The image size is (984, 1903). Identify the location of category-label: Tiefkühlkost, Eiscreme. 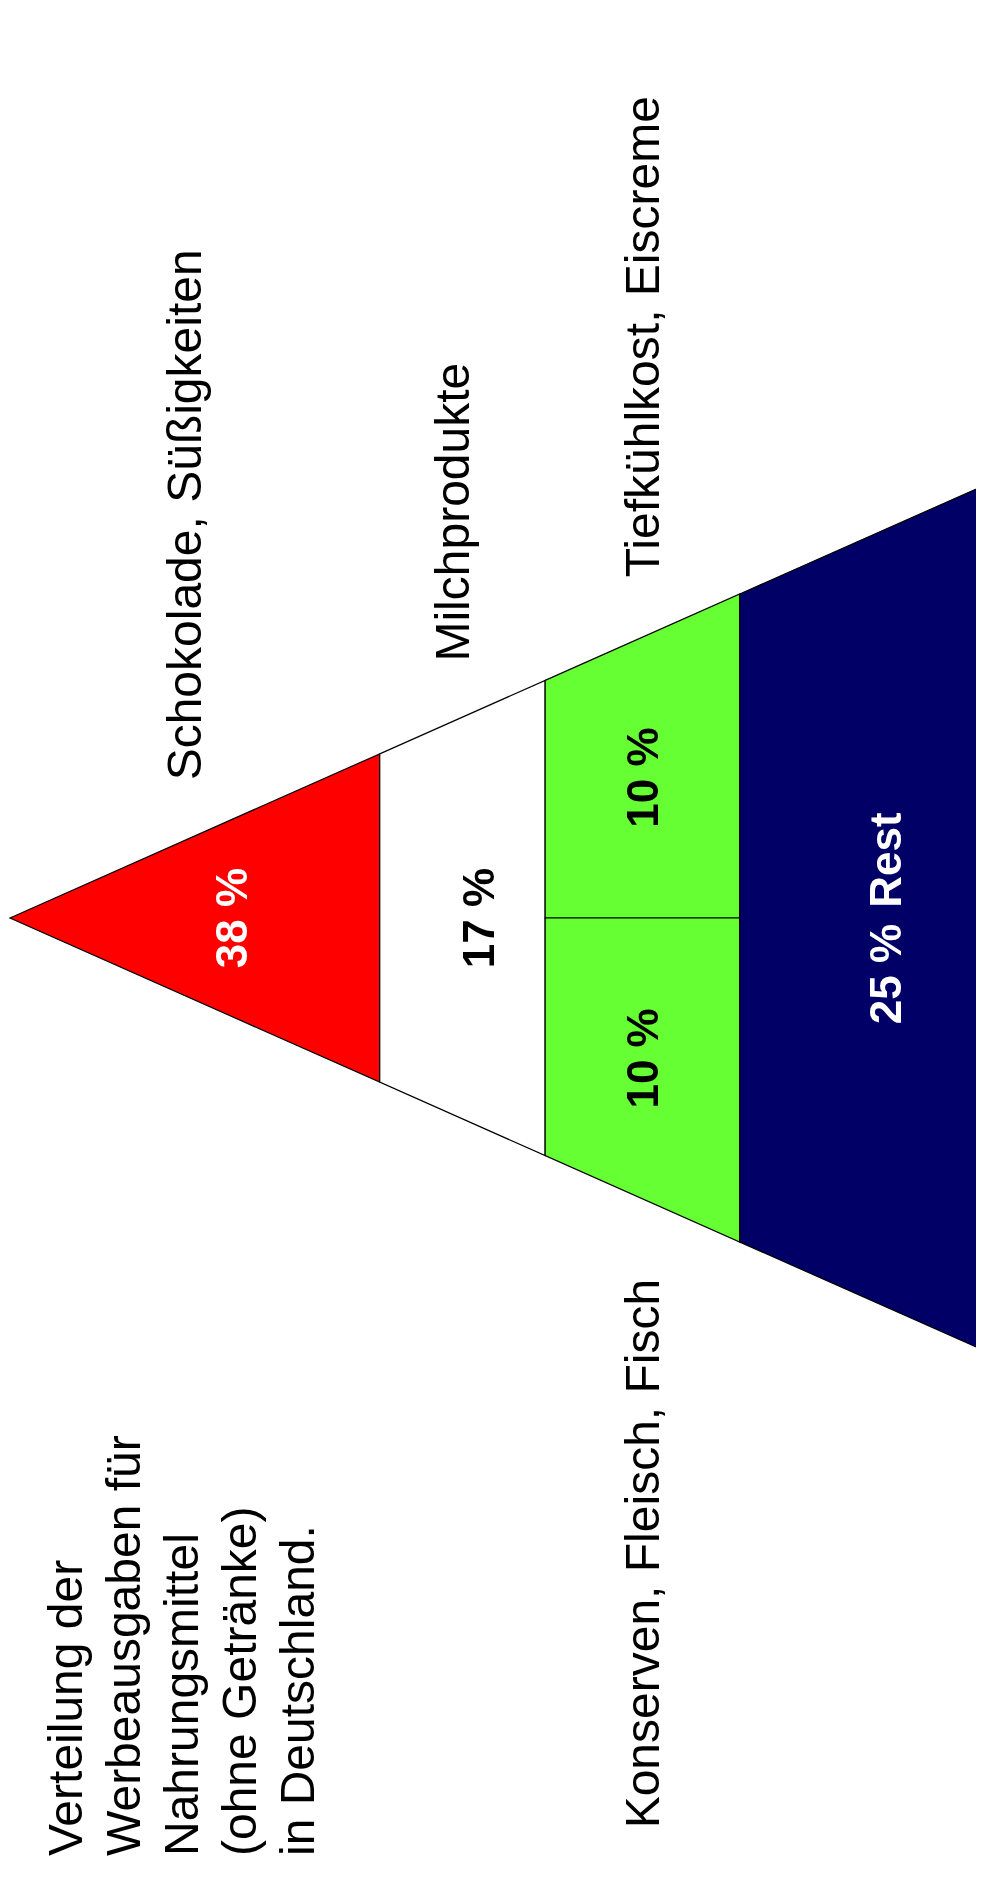
(642, 337).